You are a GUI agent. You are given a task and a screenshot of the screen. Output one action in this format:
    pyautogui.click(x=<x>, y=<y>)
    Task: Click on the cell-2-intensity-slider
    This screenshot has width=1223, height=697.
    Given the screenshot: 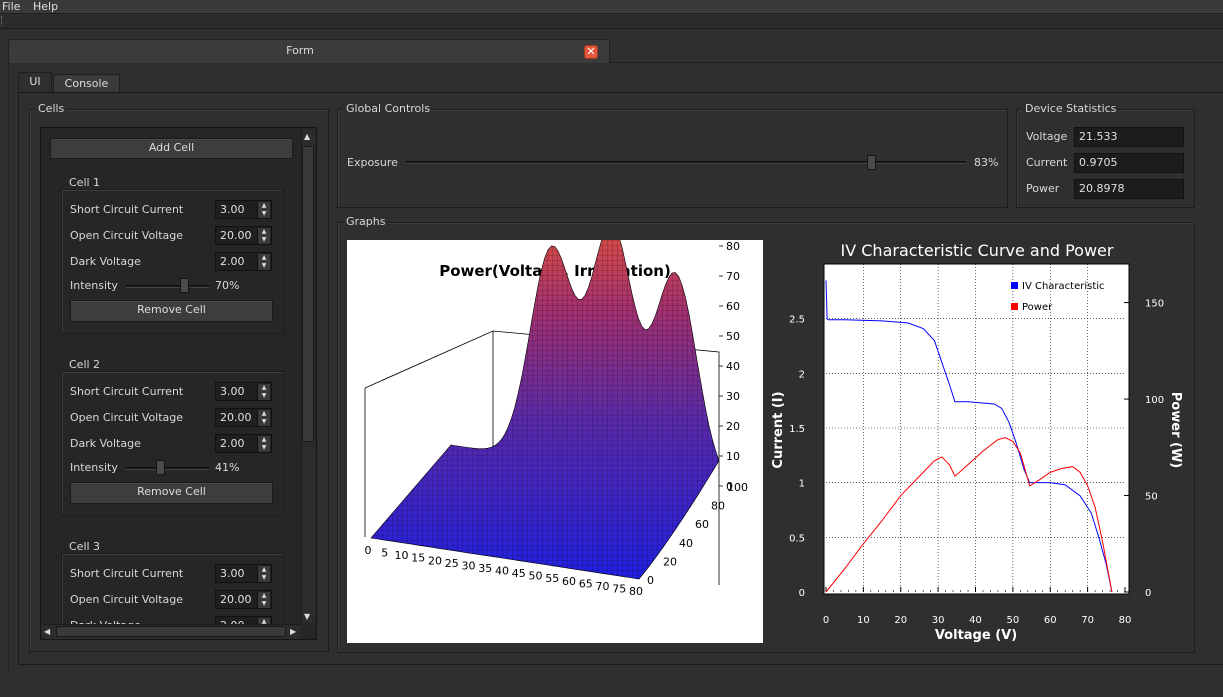 What is the action you would take?
    pyautogui.click(x=161, y=467)
    